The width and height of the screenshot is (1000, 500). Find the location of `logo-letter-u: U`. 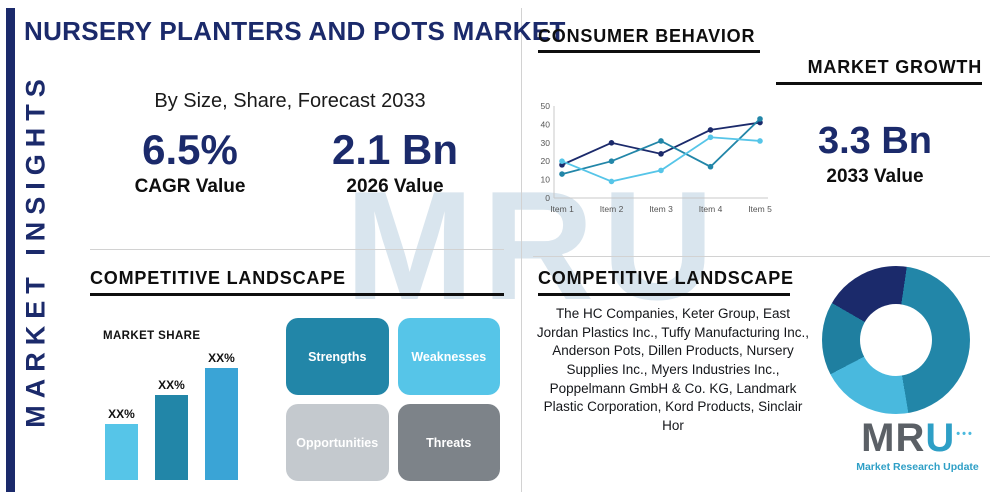

logo-letter-u: U is located at coordinates (940, 438).